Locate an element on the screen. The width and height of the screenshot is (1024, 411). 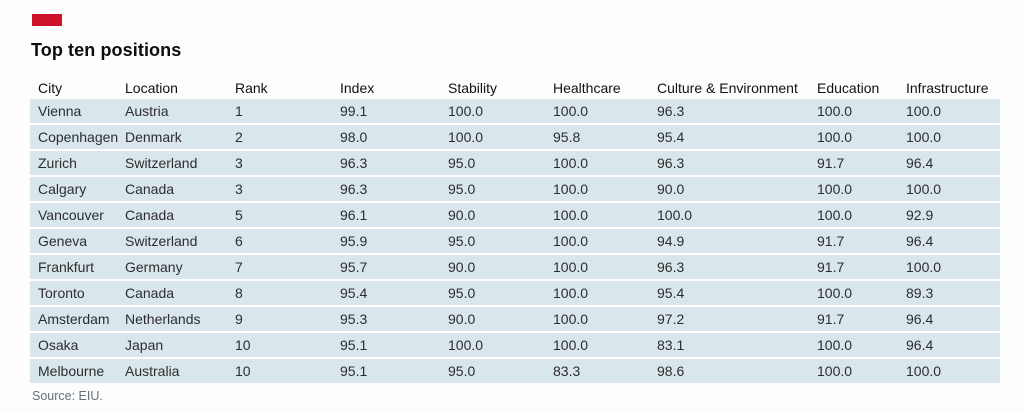
cell-index: 98.0 is located at coordinates (354, 137).